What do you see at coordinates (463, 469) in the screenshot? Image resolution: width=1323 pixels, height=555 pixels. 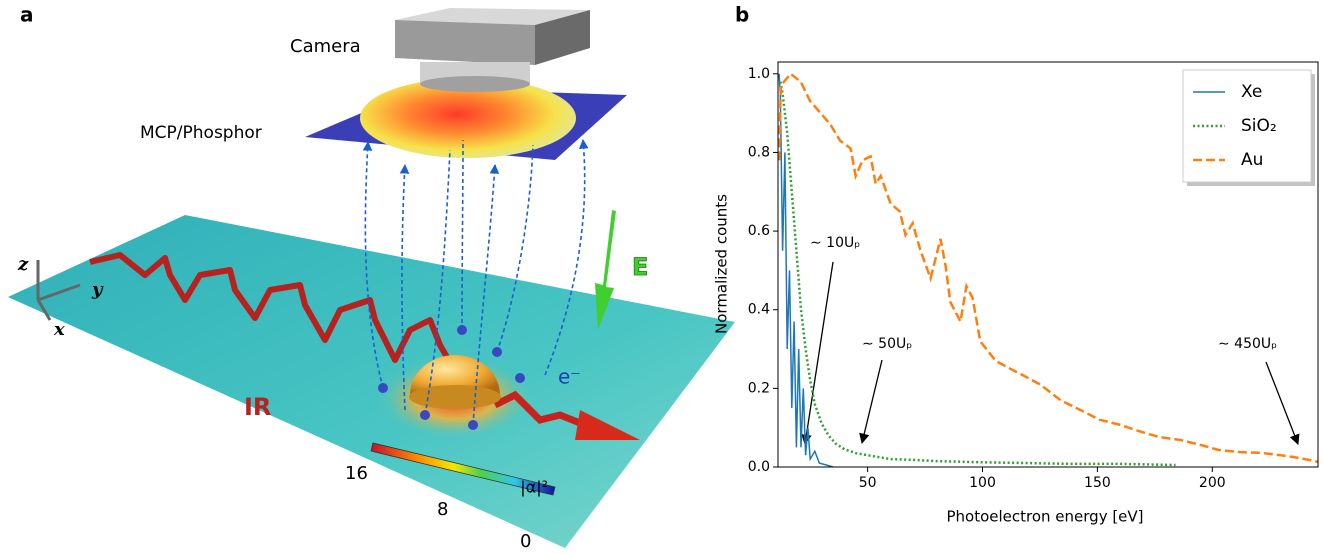 I see `colorbar` at bounding box center [463, 469].